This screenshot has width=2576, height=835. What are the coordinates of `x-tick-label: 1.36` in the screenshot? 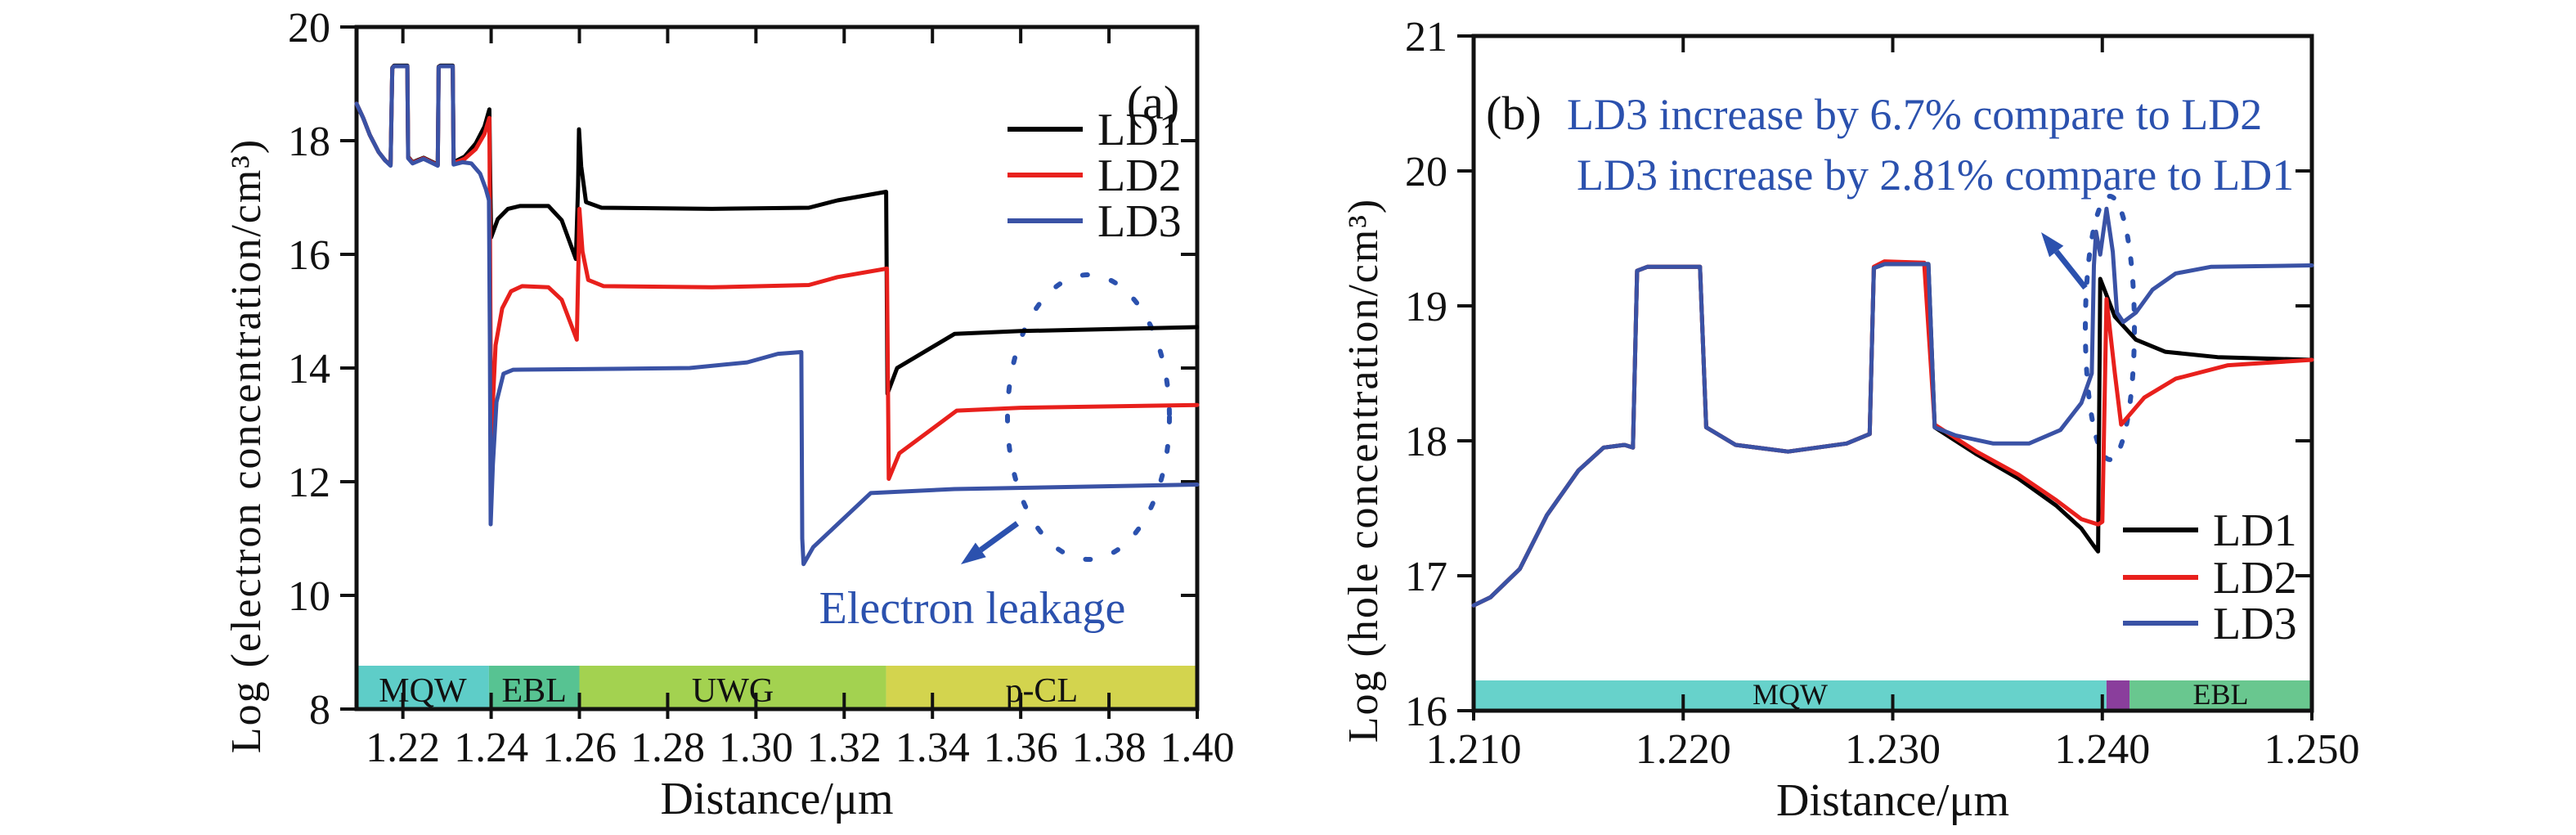 It's located at (1021, 748).